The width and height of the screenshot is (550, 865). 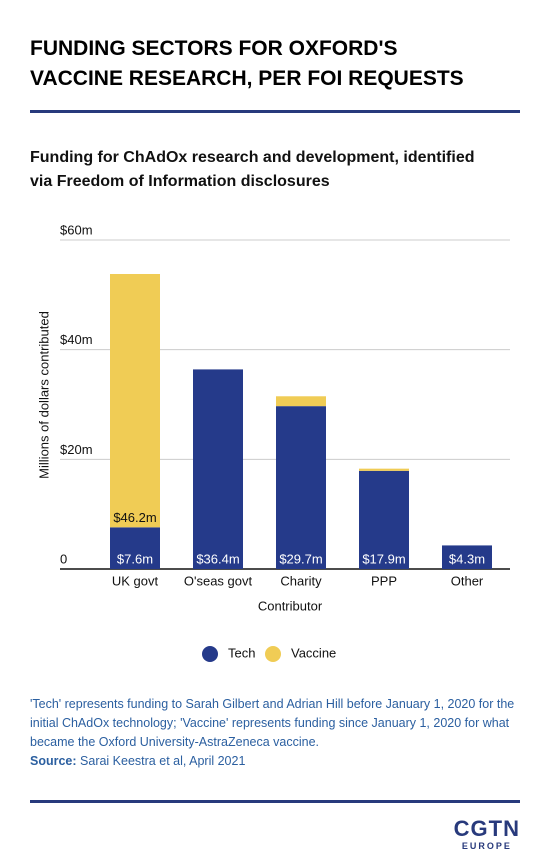 What do you see at coordinates (467, 580) in the screenshot?
I see `x-tick-label: Other` at bounding box center [467, 580].